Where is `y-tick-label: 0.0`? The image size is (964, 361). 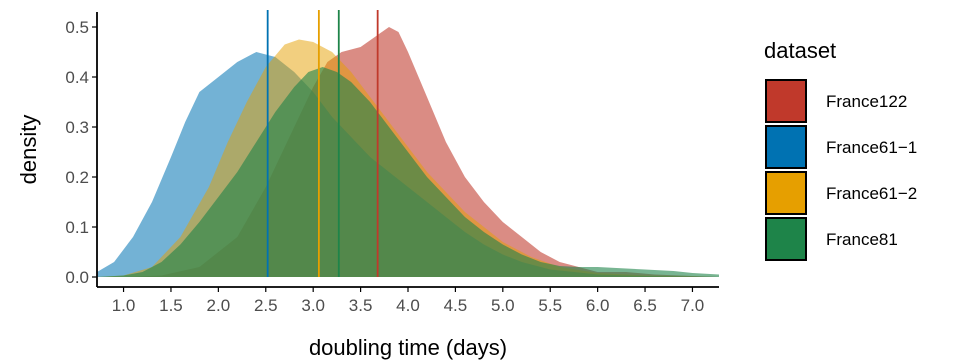
y-tick-label: 0.0 is located at coordinates (77, 277).